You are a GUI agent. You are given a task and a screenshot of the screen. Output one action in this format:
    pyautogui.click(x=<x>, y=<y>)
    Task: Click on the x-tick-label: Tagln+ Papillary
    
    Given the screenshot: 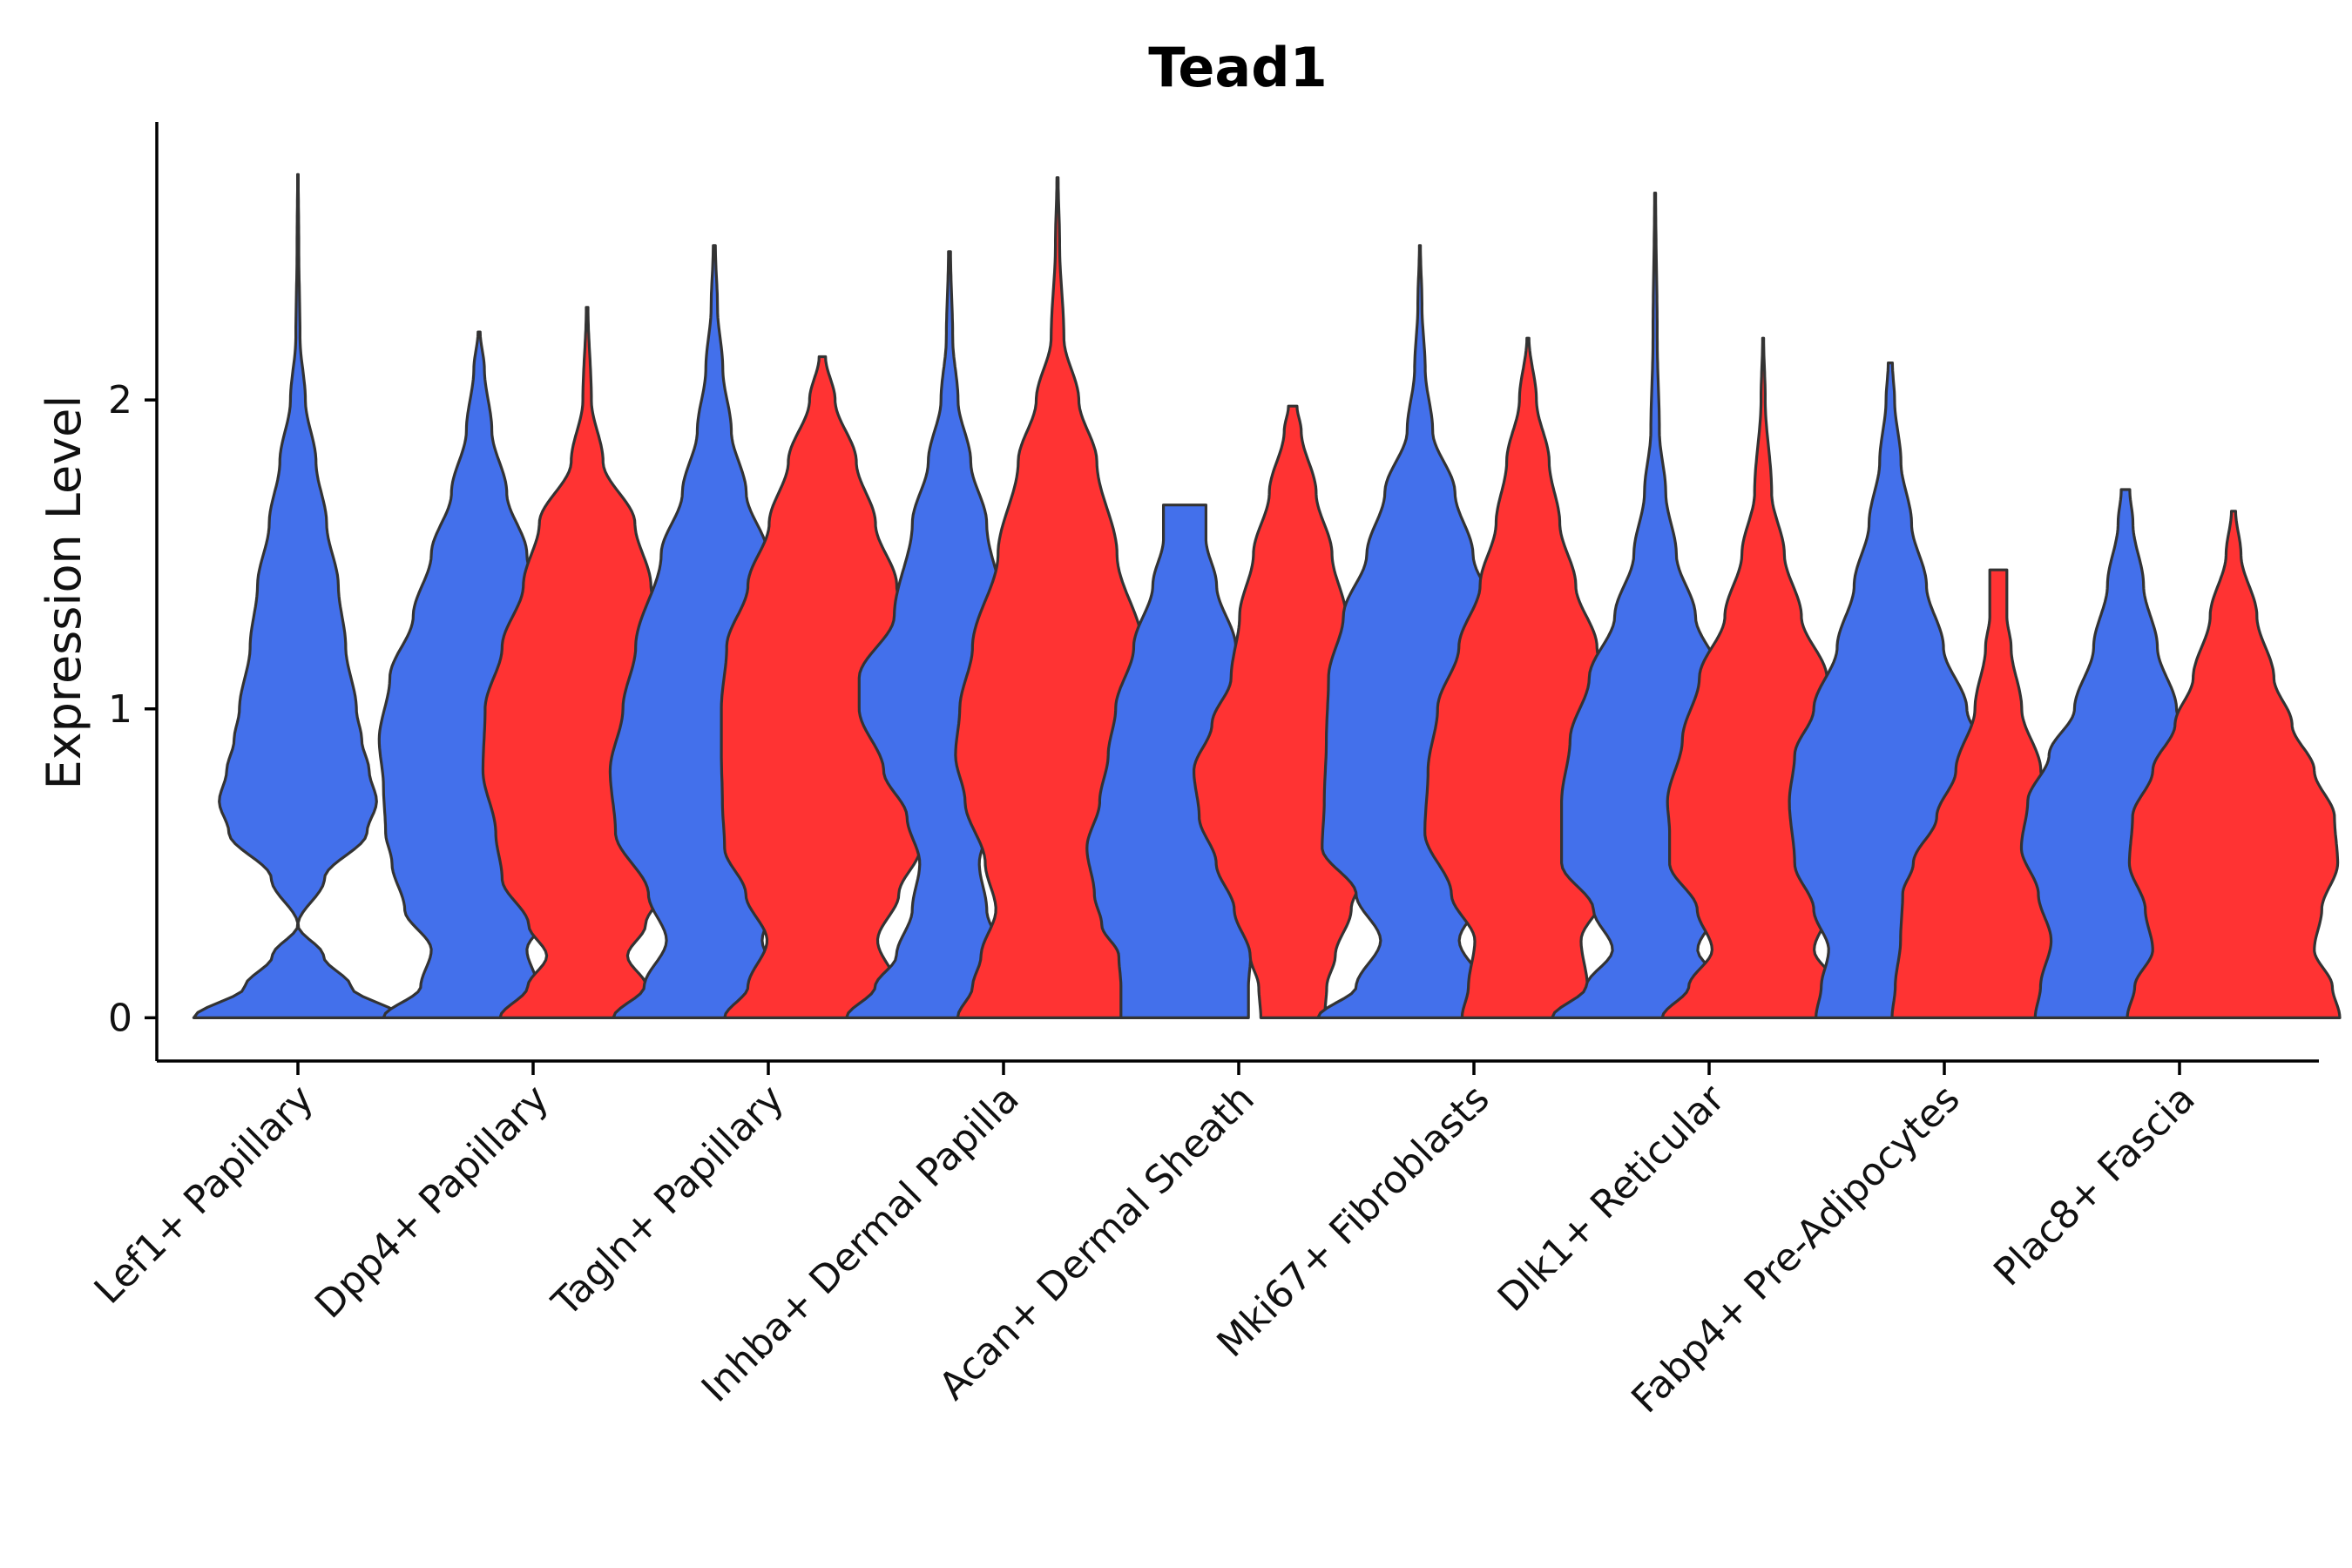 What is the action you would take?
    pyautogui.click(x=668, y=1201)
    